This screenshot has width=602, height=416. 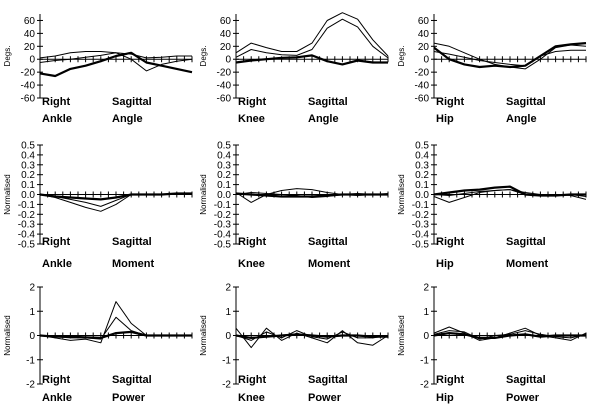 What do you see at coordinates (294, 343) in the screenshot?
I see `chart-panel-7: 2 1 0 -1 -2 Normalised Right Sagittal Knee Power` at bounding box center [294, 343].